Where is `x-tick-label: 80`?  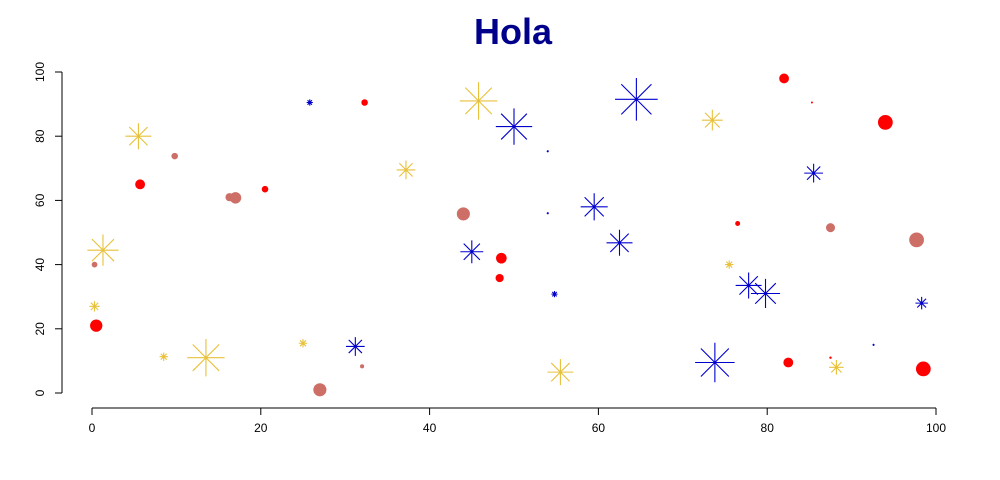 x-tick-label: 80 is located at coordinates (768, 428).